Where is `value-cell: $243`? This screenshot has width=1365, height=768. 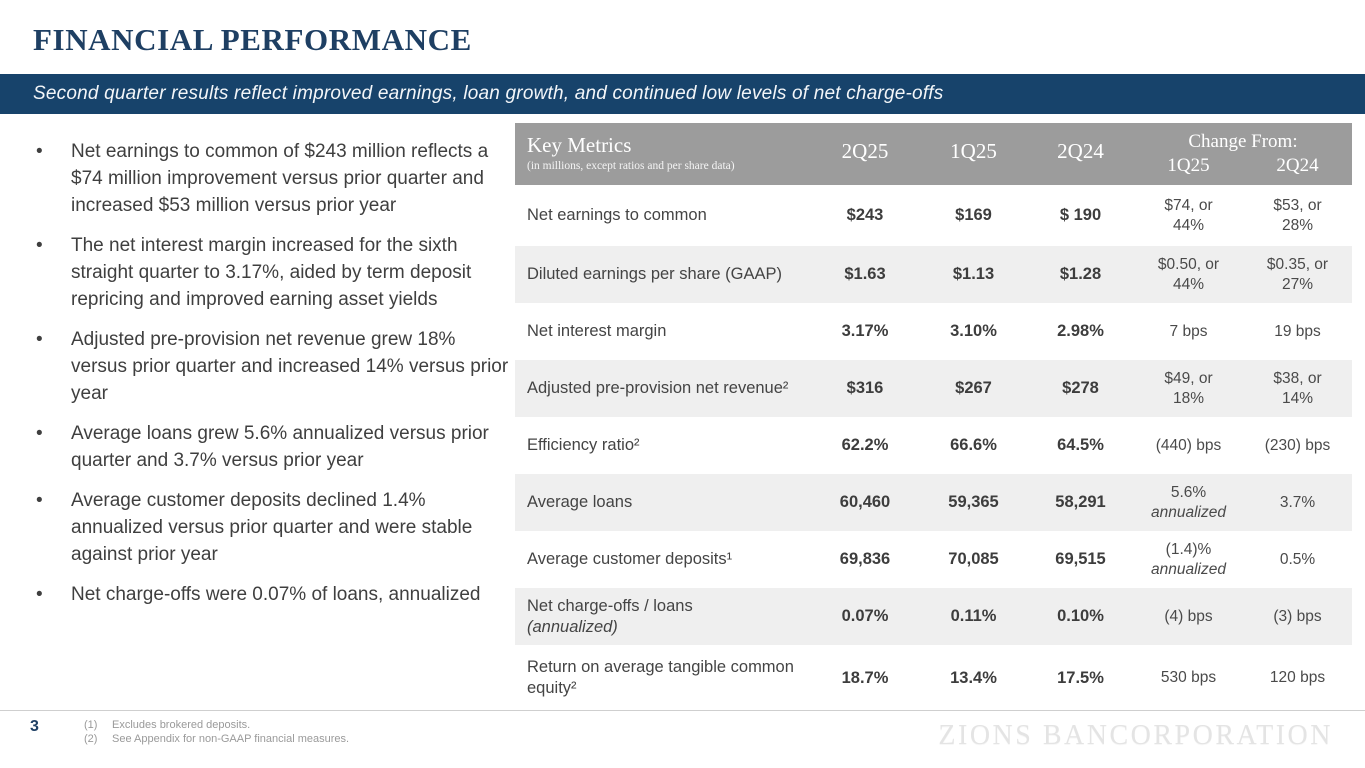
value-cell: $243 is located at coordinates (865, 215).